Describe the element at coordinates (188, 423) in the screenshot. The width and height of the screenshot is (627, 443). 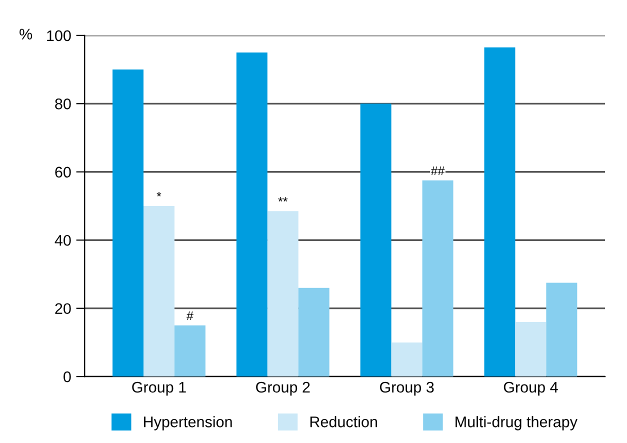
I see `legend-label: Hypertension` at that location.